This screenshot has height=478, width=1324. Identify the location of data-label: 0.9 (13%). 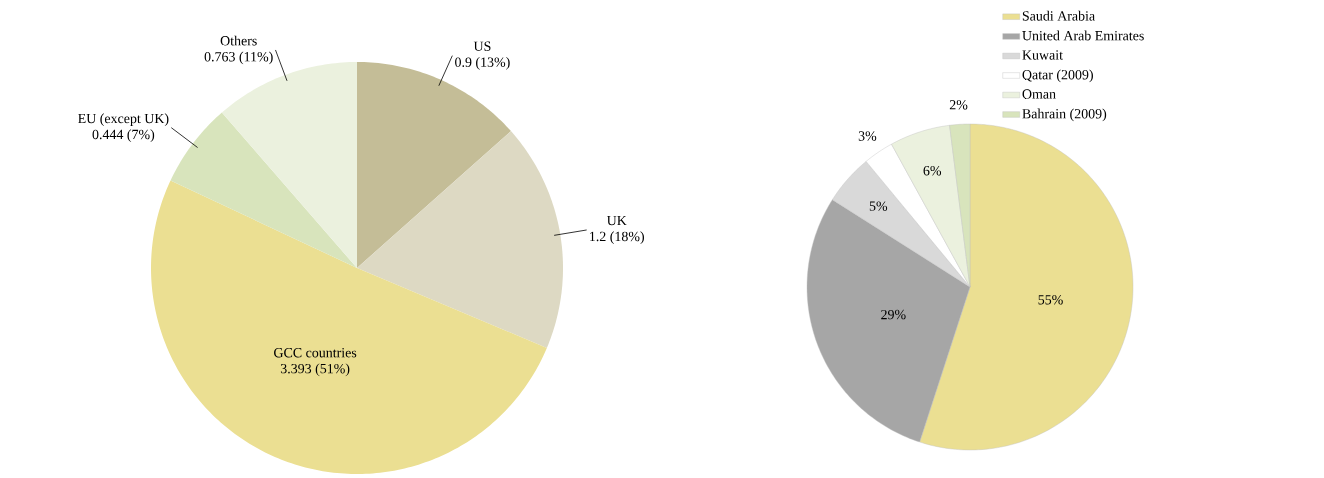
(482, 63).